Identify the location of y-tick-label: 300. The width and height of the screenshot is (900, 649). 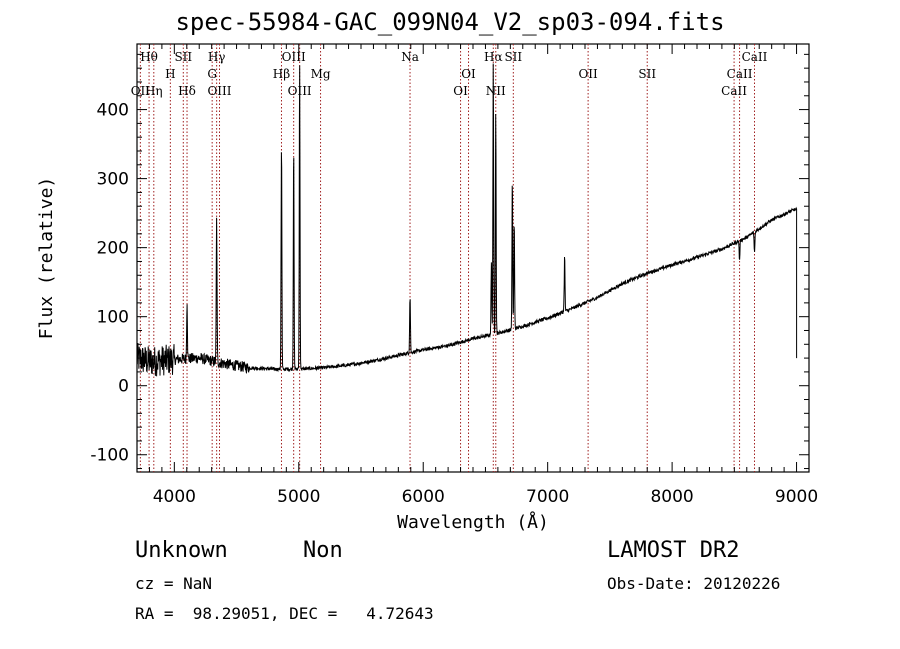
(113, 180).